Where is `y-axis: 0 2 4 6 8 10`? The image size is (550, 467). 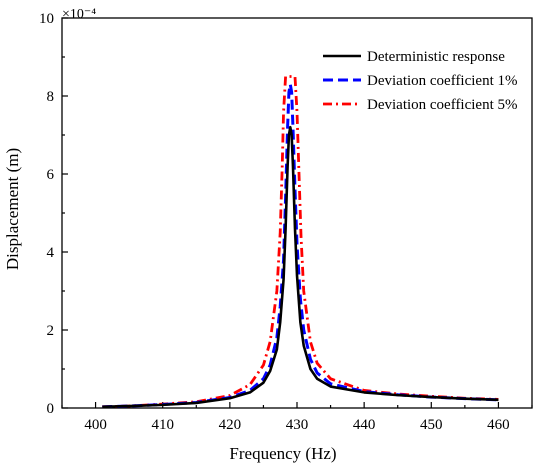 y-axis: 0 2 4 6 8 10 is located at coordinates (53, 214).